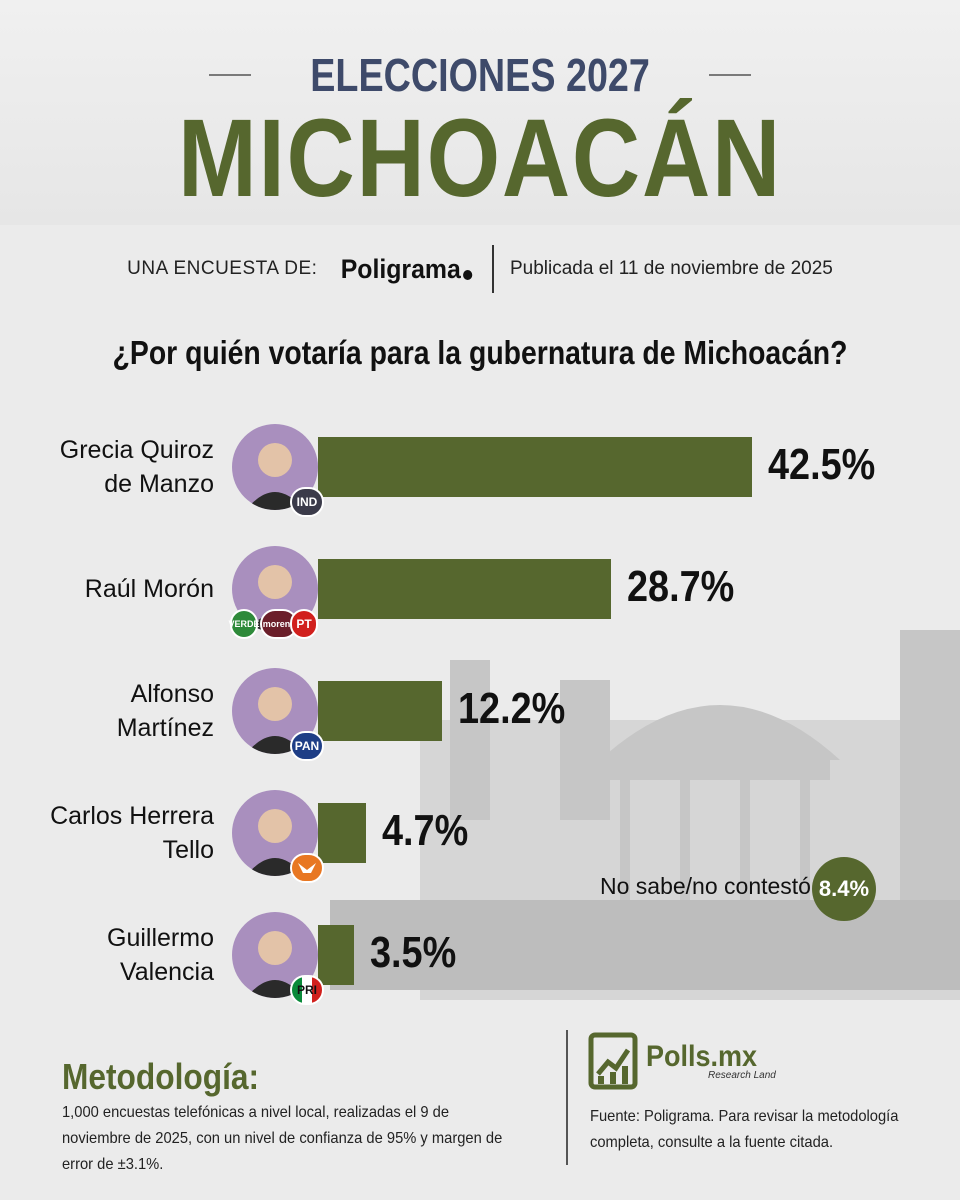  Describe the element at coordinates (159, 484) in the screenshot. I see `candidate-name-line: de Manzo` at that location.